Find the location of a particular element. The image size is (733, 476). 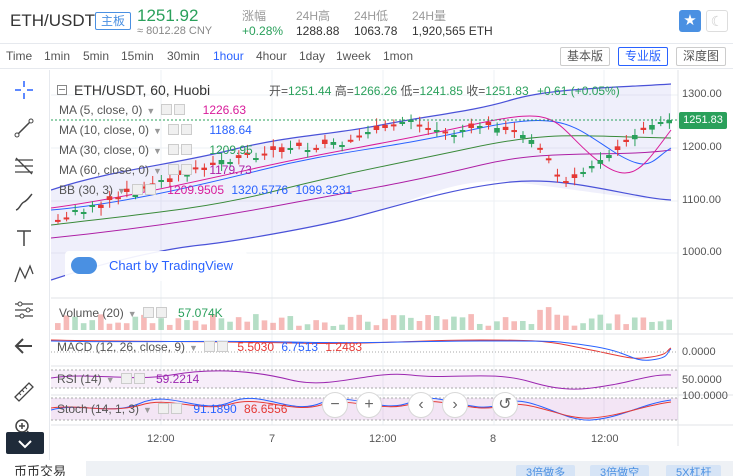

legend-ma60: MA (60, close, 0) ▼ 1179.73 is located at coordinates (155, 170).